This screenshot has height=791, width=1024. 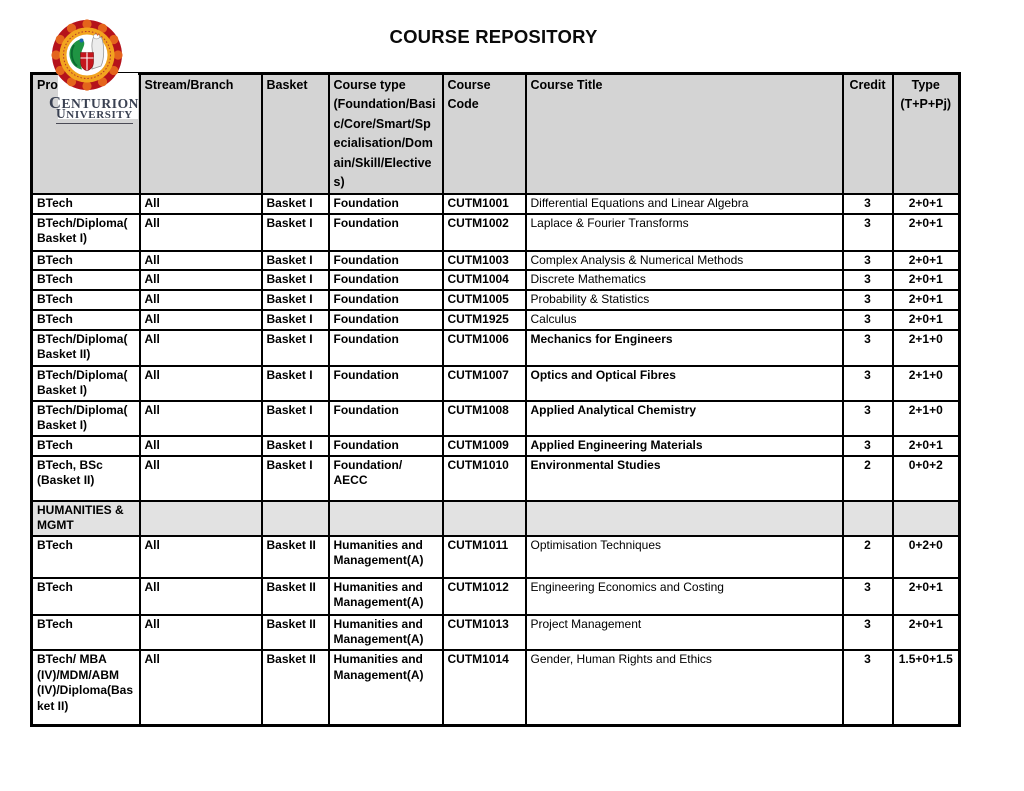 I want to click on cell-course-code: CUTM1003, so click(x=484, y=260).